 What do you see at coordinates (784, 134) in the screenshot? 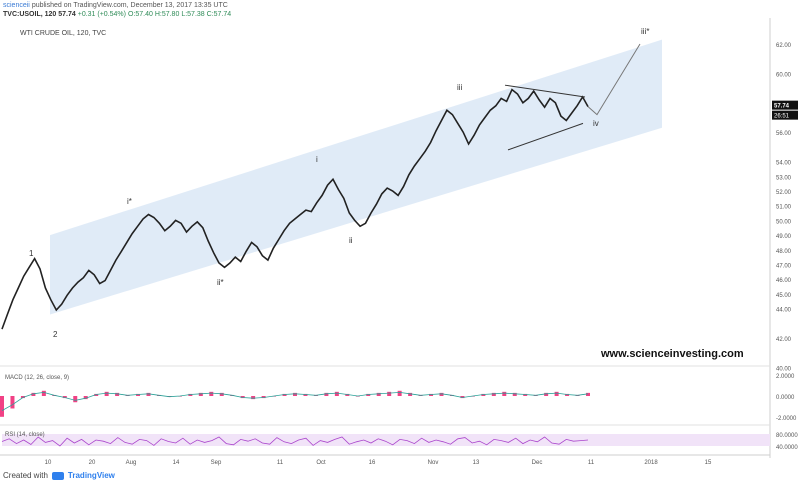
I see `y-tick-label: 56.00` at bounding box center [784, 134].